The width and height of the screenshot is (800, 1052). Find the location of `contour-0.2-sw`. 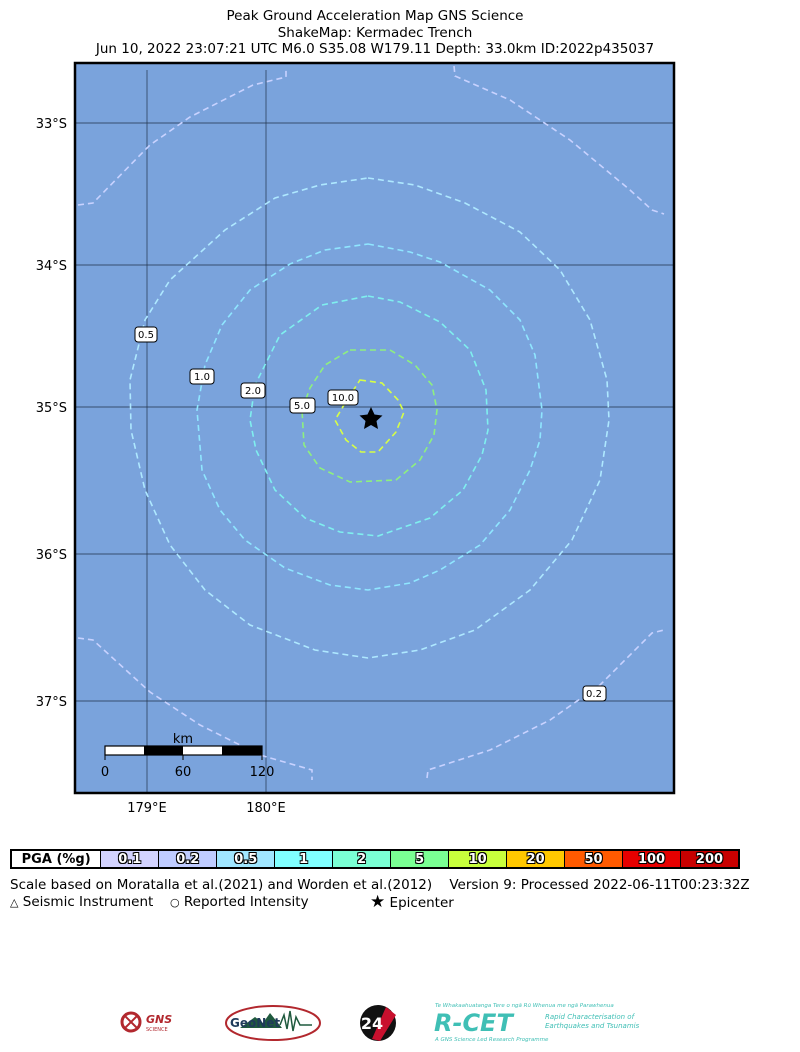

contour-0.2-sw is located at coordinates (195, 708).